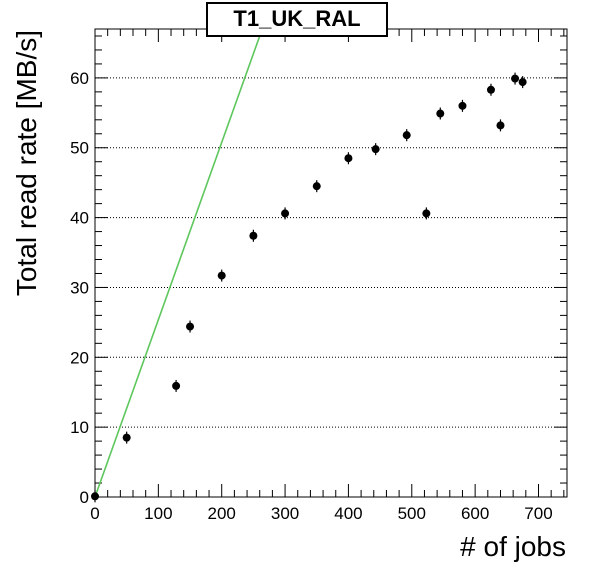  I want to click on y-tick-label: 0, so click(84, 497).